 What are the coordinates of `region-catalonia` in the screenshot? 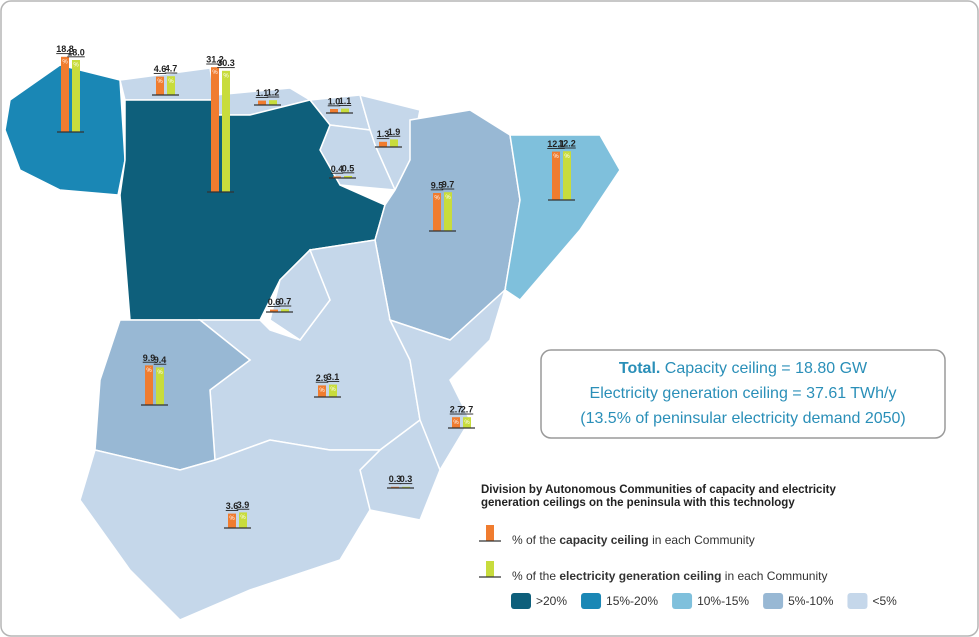 It's located at (562, 217).